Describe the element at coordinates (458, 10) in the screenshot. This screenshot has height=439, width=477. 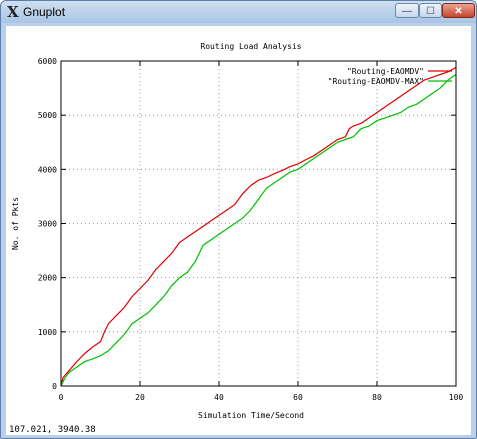
I see `close-button: ✕` at that location.